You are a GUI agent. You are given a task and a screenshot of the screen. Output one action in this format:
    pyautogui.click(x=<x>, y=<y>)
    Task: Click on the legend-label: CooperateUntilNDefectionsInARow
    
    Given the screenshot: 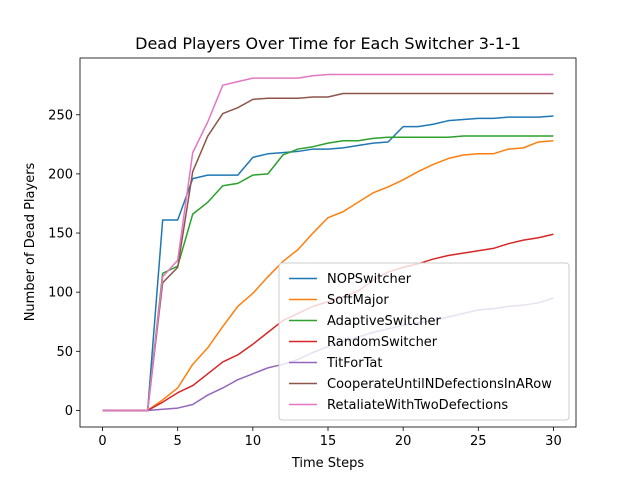 What is the action you would take?
    pyautogui.click(x=439, y=384)
    